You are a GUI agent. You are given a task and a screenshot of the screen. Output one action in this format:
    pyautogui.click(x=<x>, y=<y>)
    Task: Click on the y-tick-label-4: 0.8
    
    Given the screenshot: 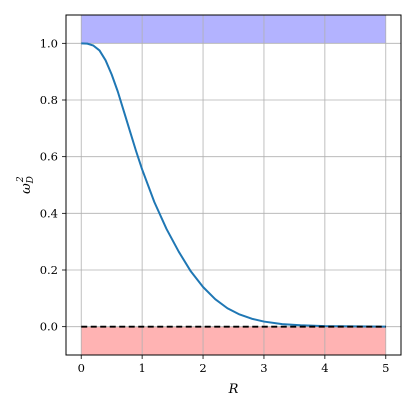 What is the action you would take?
    pyautogui.click(x=49, y=100)
    